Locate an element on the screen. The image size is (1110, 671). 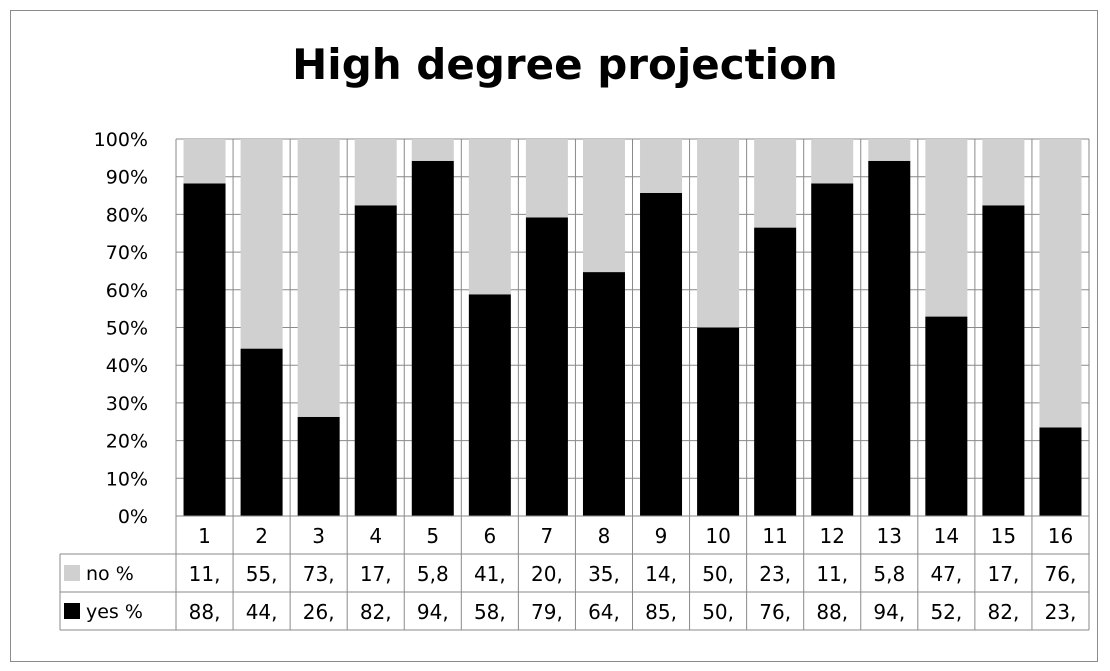
table-value: 85, is located at coordinates (661, 612).